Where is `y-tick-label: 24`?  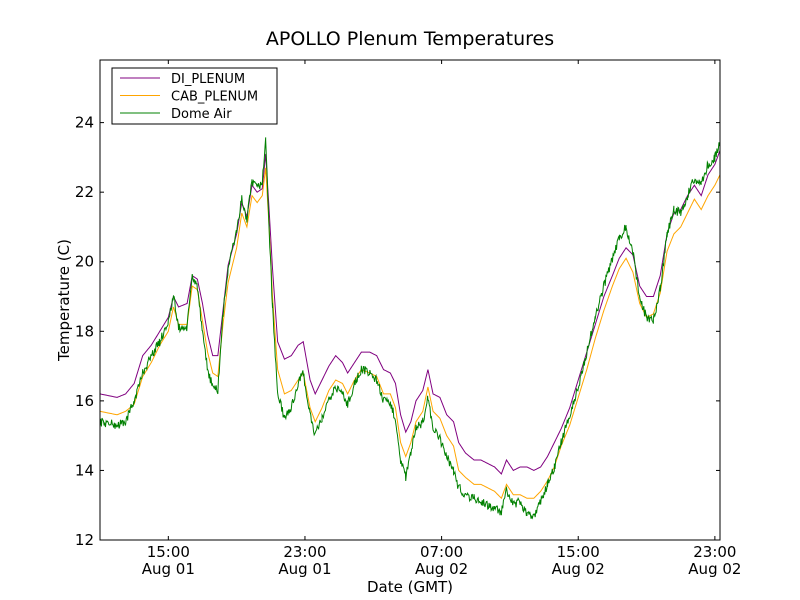
y-tick-label: 24 is located at coordinates (84, 123).